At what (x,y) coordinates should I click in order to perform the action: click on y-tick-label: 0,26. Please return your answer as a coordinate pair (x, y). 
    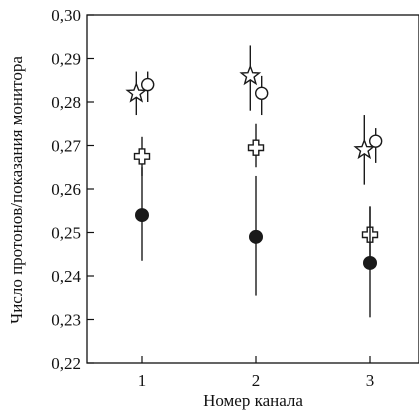
    Looking at the image, I should click on (66, 189).